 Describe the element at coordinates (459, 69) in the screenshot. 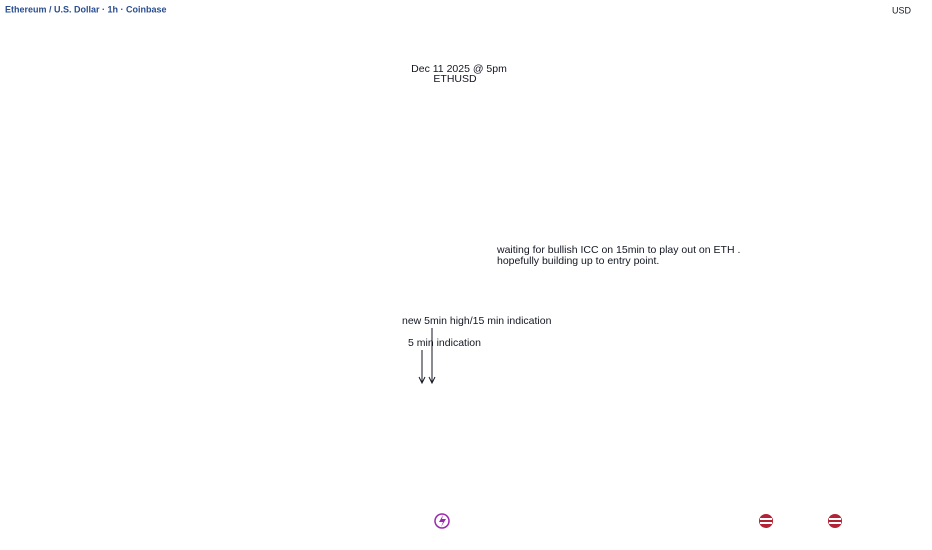

I see `annotation: Dec 11 2025 @ 5pm` at that location.